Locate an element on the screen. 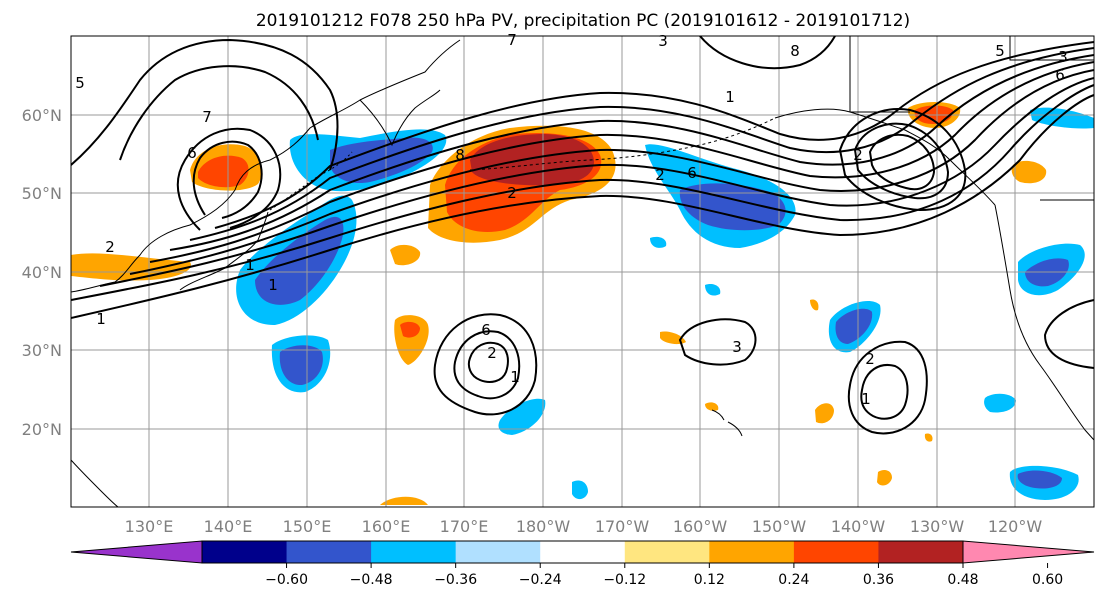 The height and width of the screenshot is (601, 1105). latitude-label: 30°N is located at coordinates (42, 350).